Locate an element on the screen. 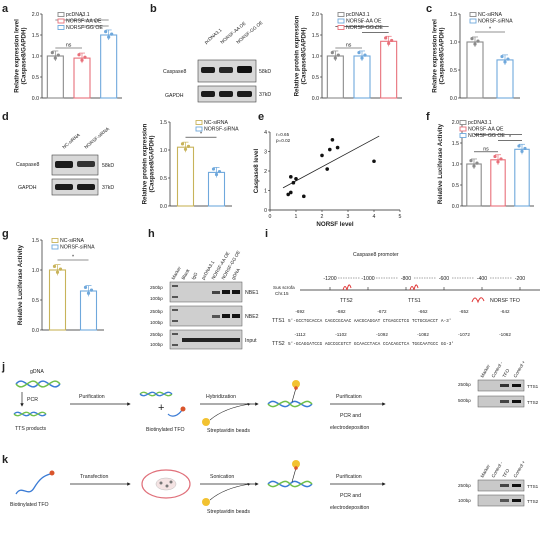 This screenshot has width=546, height=539. panel-letter-h: h is located at coordinates (151, 234).